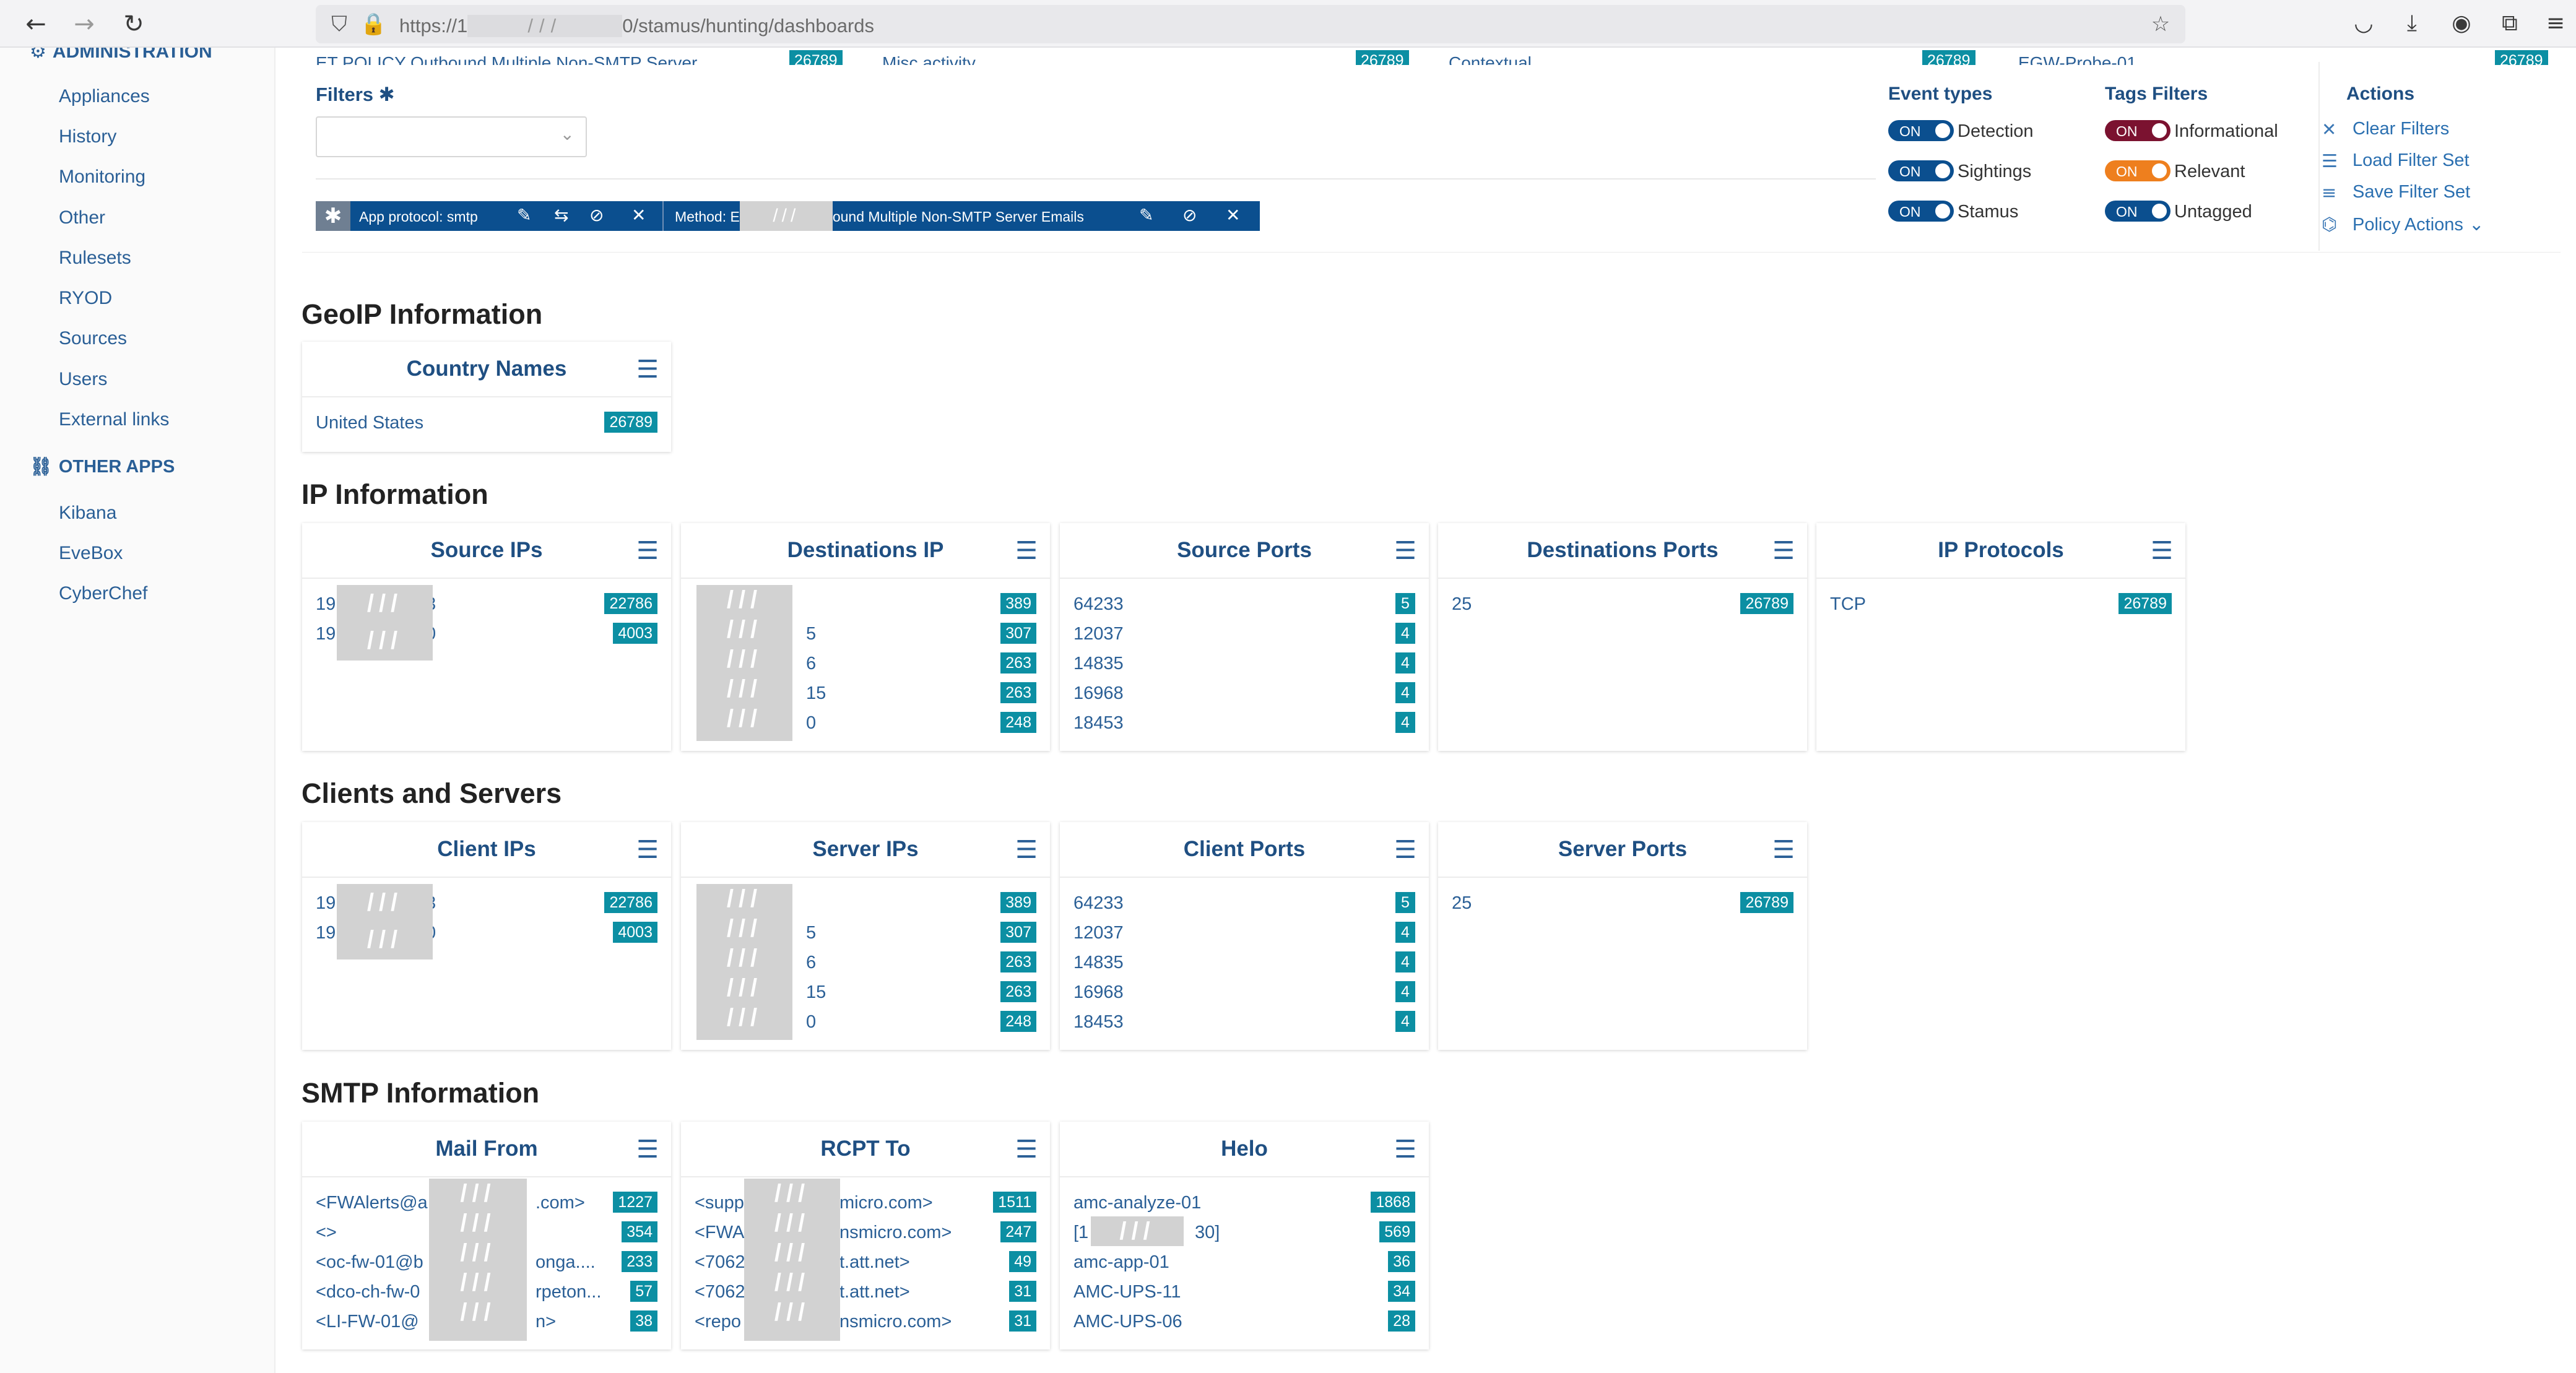 This screenshot has width=2576, height=1373. What do you see at coordinates (333, 216) in the screenshot?
I see `asterisk-icon: ✱` at bounding box center [333, 216].